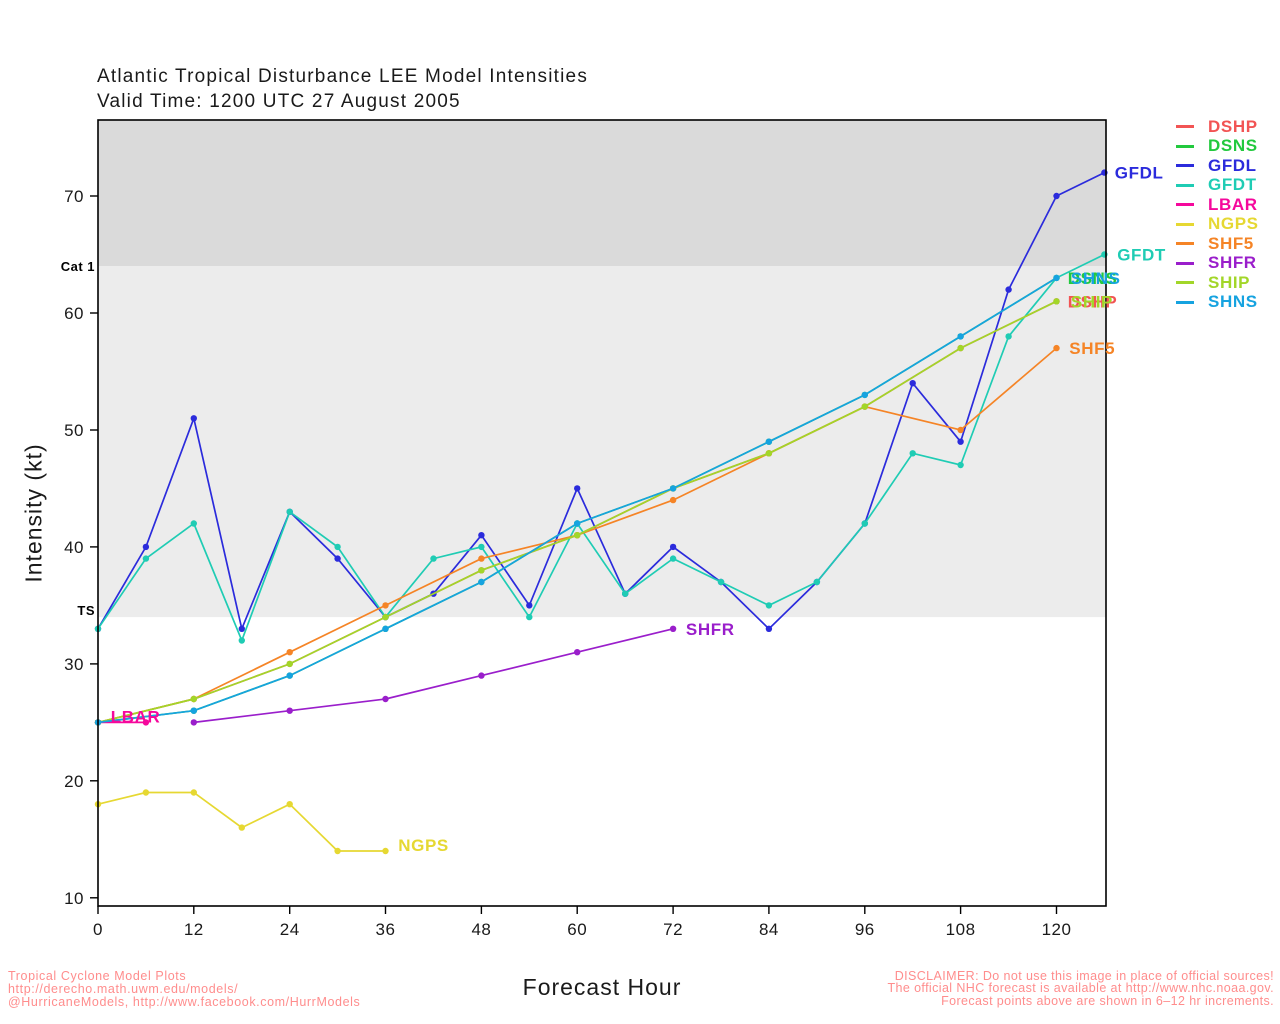  Describe the element at coordinates (1215, 127) in the screenshot. I see `legend-item-DSHP: DSHP` at that location.